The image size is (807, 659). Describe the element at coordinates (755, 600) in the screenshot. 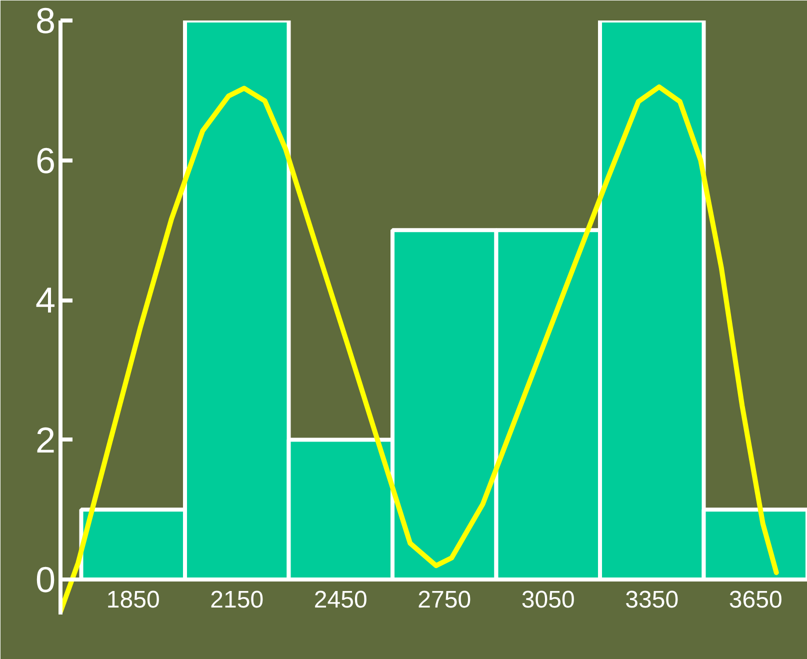

I see `x-tick-label: 3650` at that location.